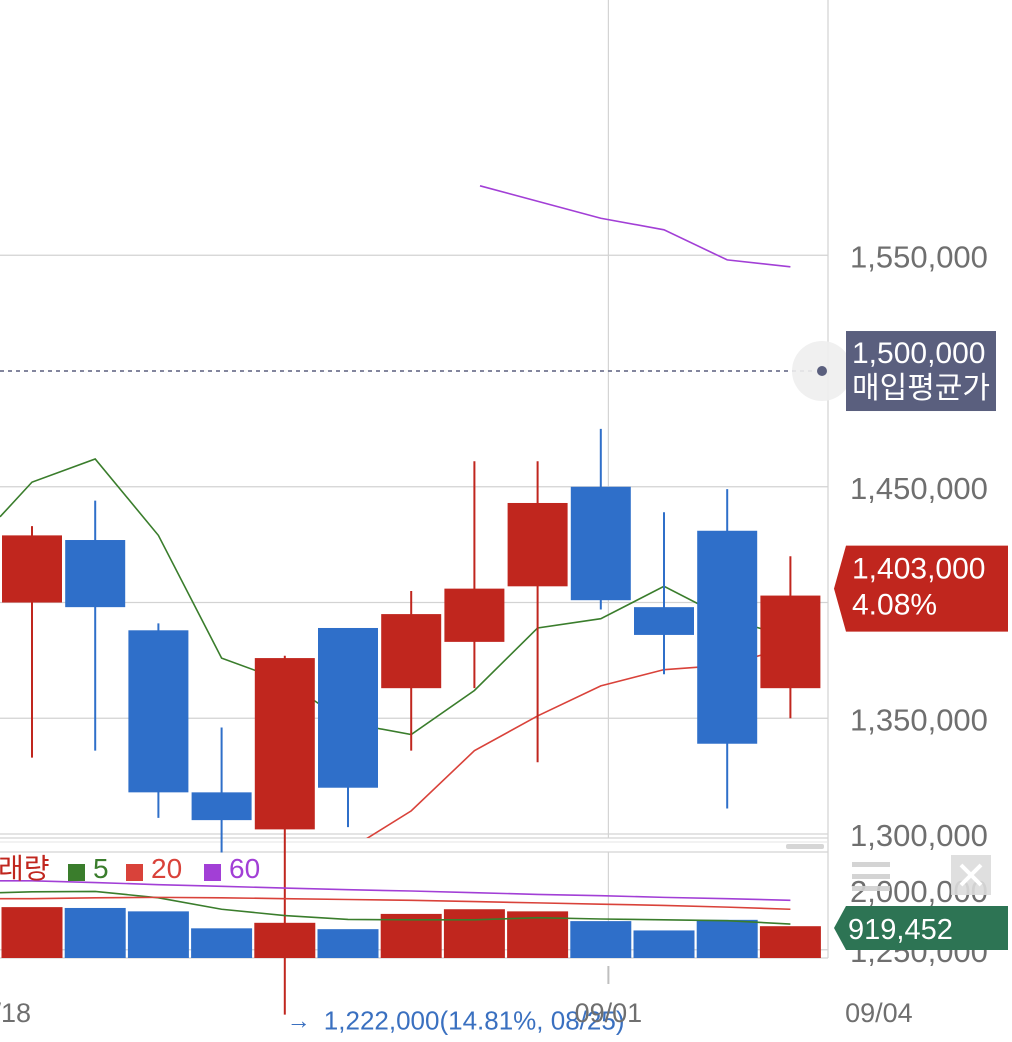 The height and width of the screenshot is (1042, 1012). Describe the element at coordinates (919, 256) in the screenshot. I see `y-tick-label: 1,550,000` at that location.